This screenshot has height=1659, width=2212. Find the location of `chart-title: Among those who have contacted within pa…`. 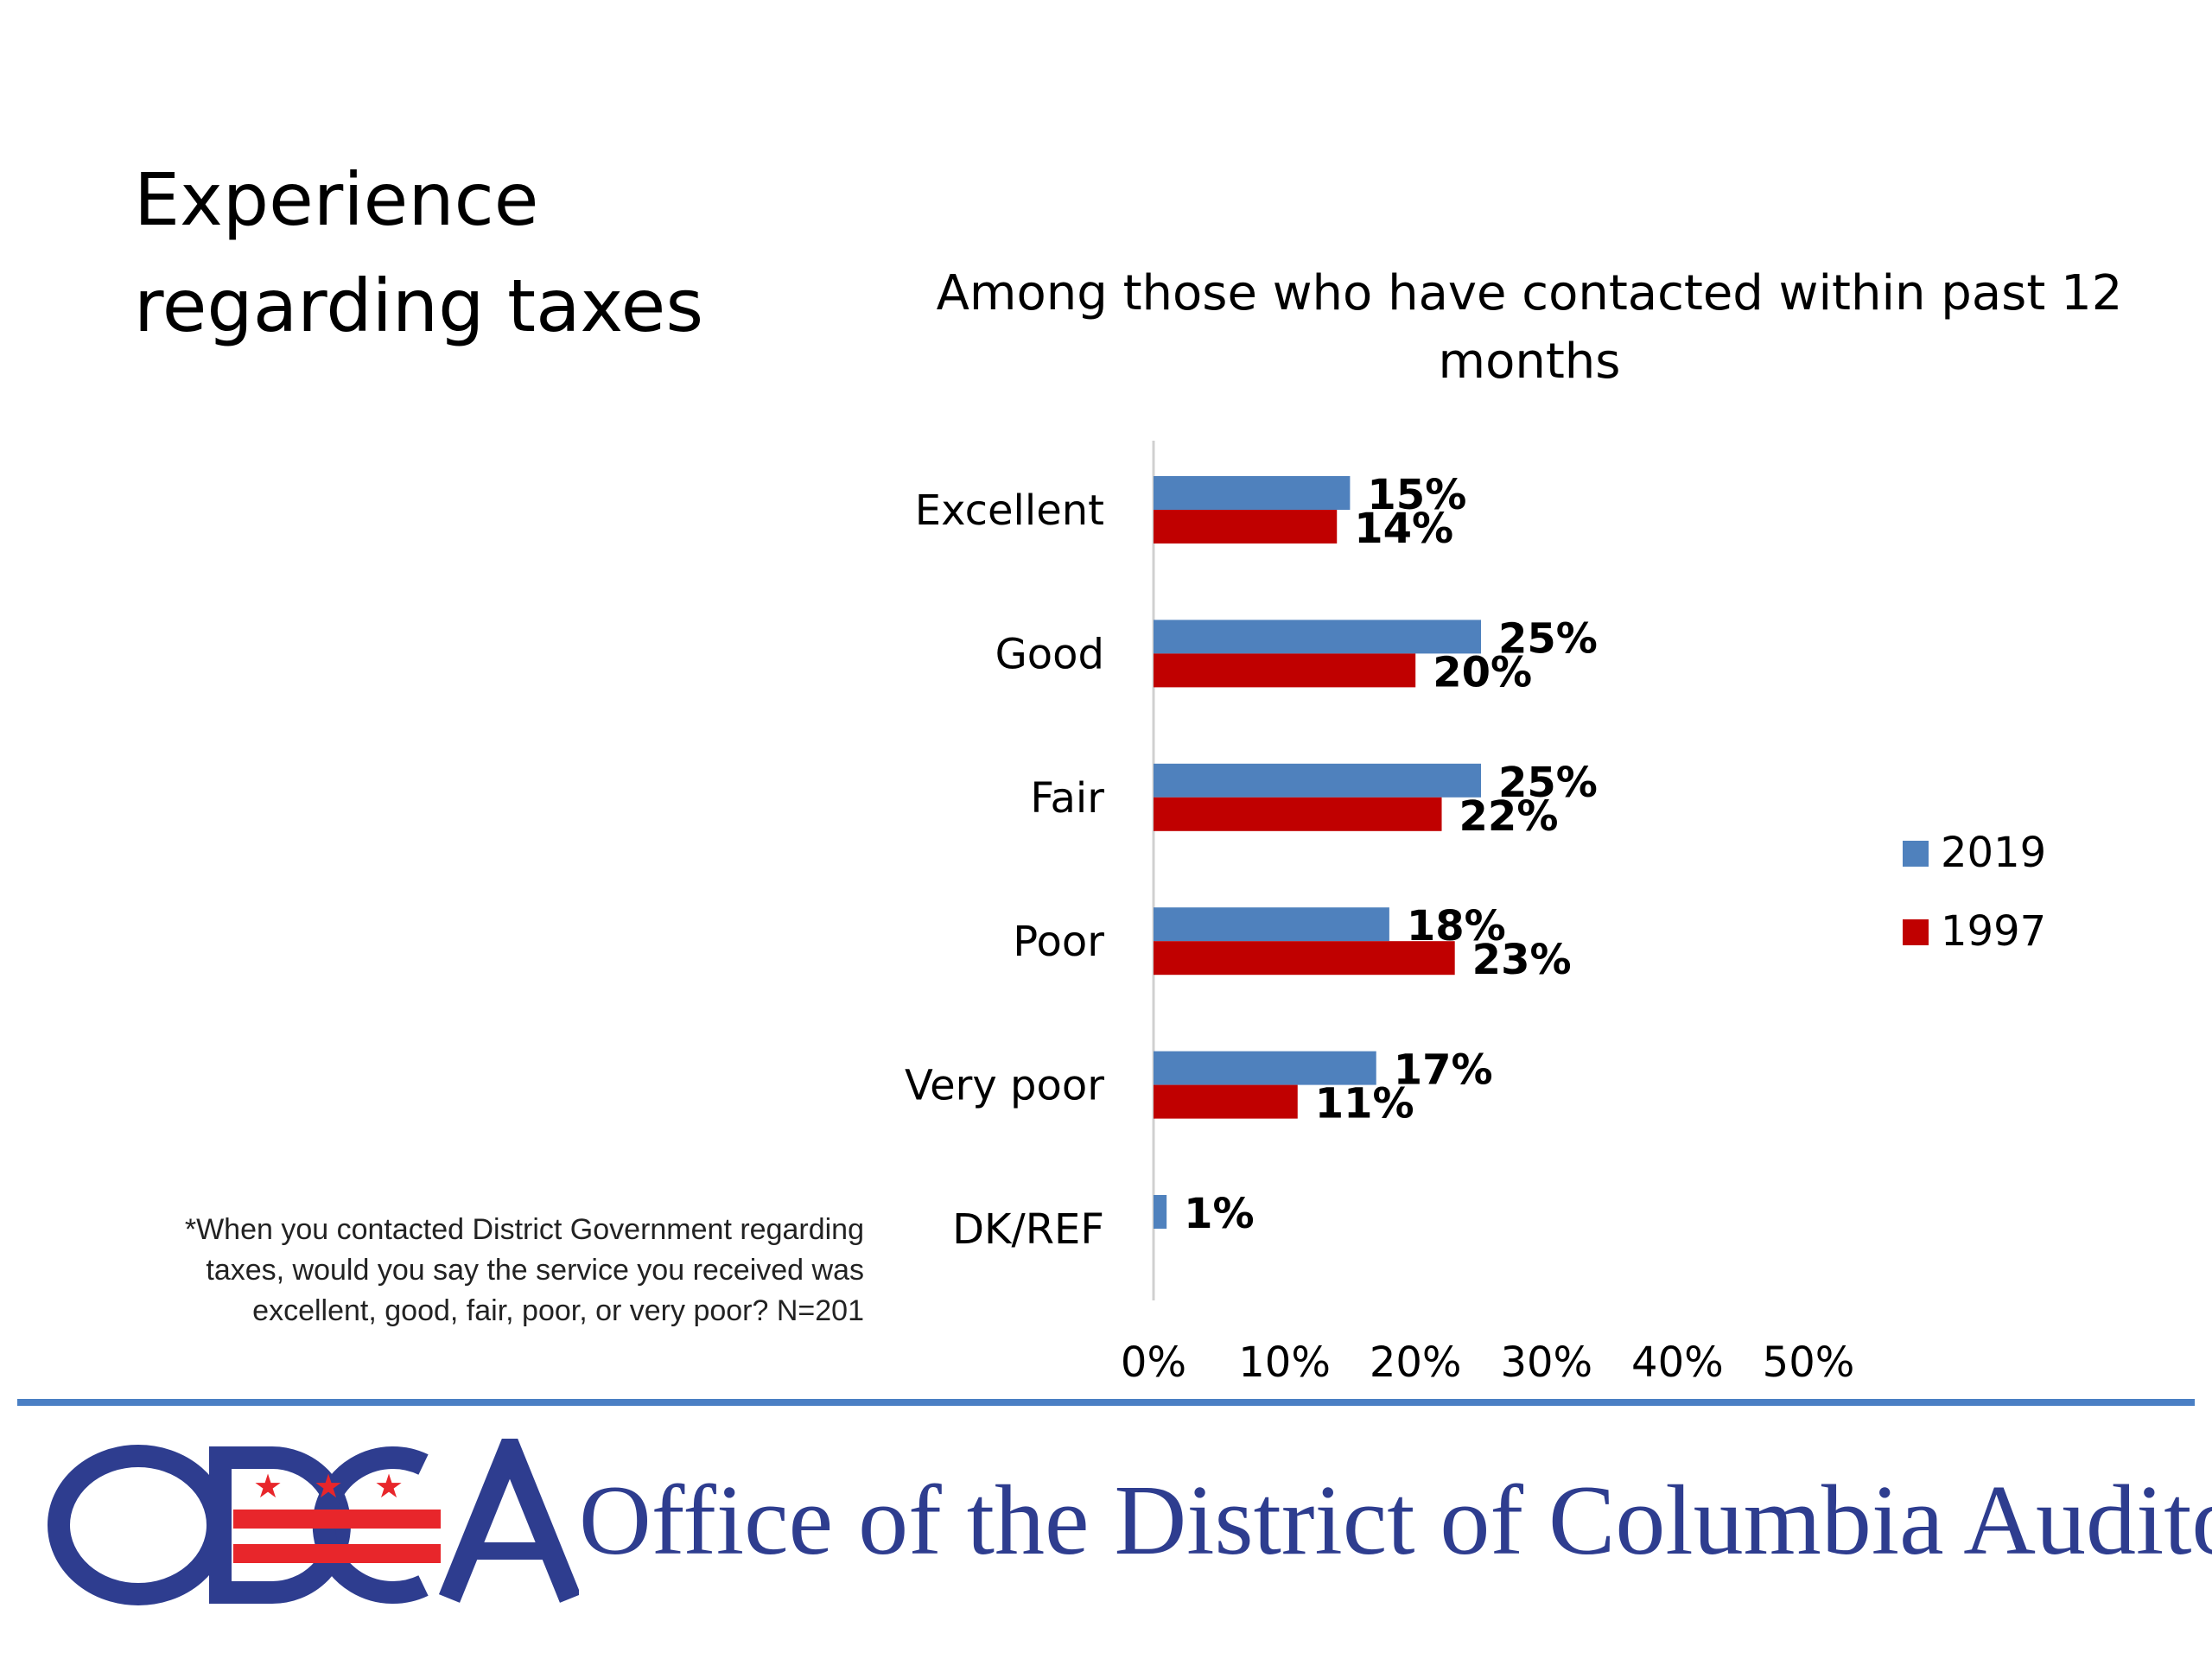

chart-title: Among those who have contacted within pa… is located at coordinates (1529, 327).